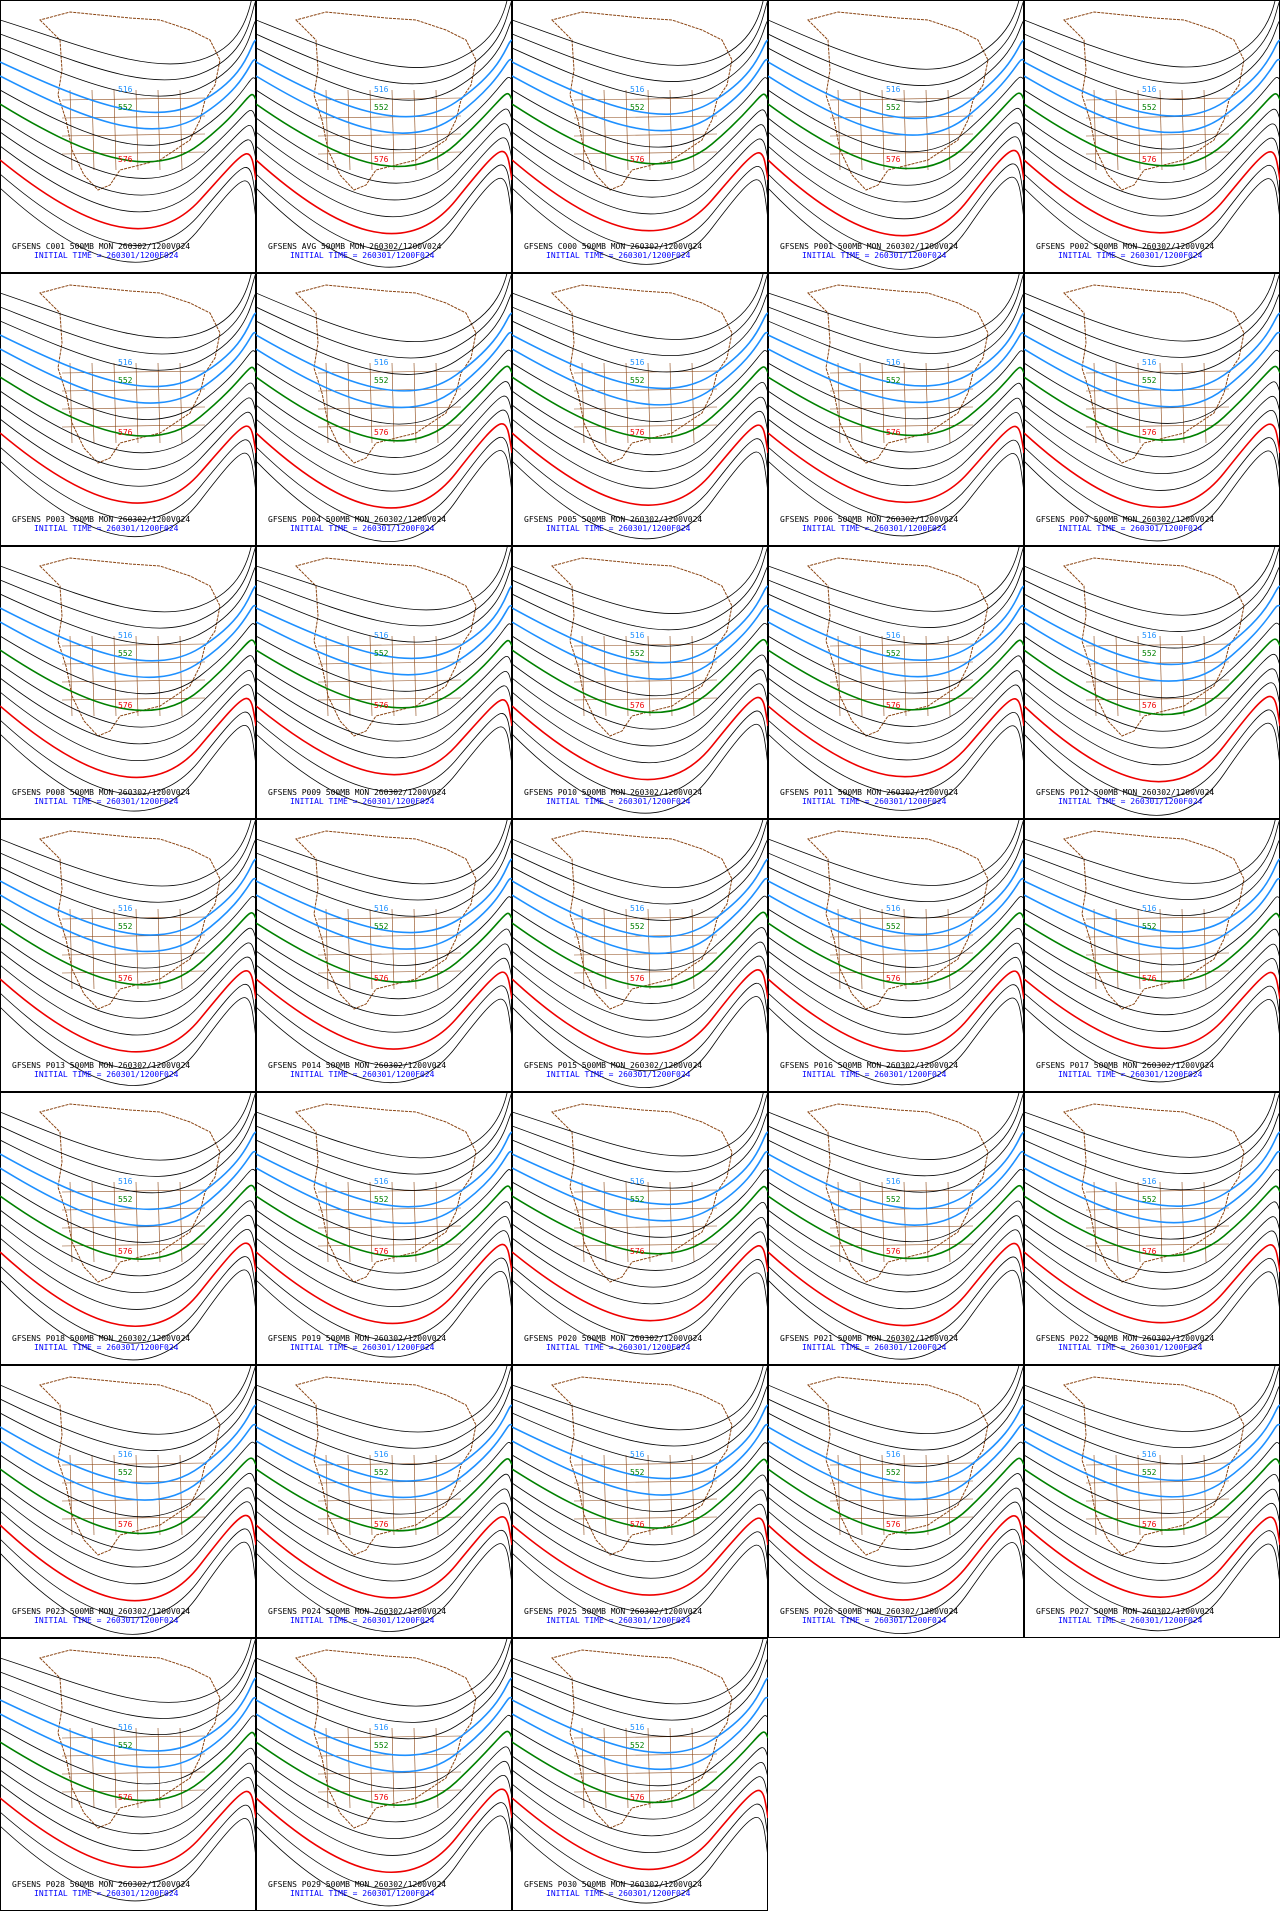 This screenshot has height=1911, width=1280. What do you see at coordinates (101, 519) in the screenshot?
I see `panel-title: GFSENS P003 500MB MON 260302/1200V024` at bounding box center [101, 519].